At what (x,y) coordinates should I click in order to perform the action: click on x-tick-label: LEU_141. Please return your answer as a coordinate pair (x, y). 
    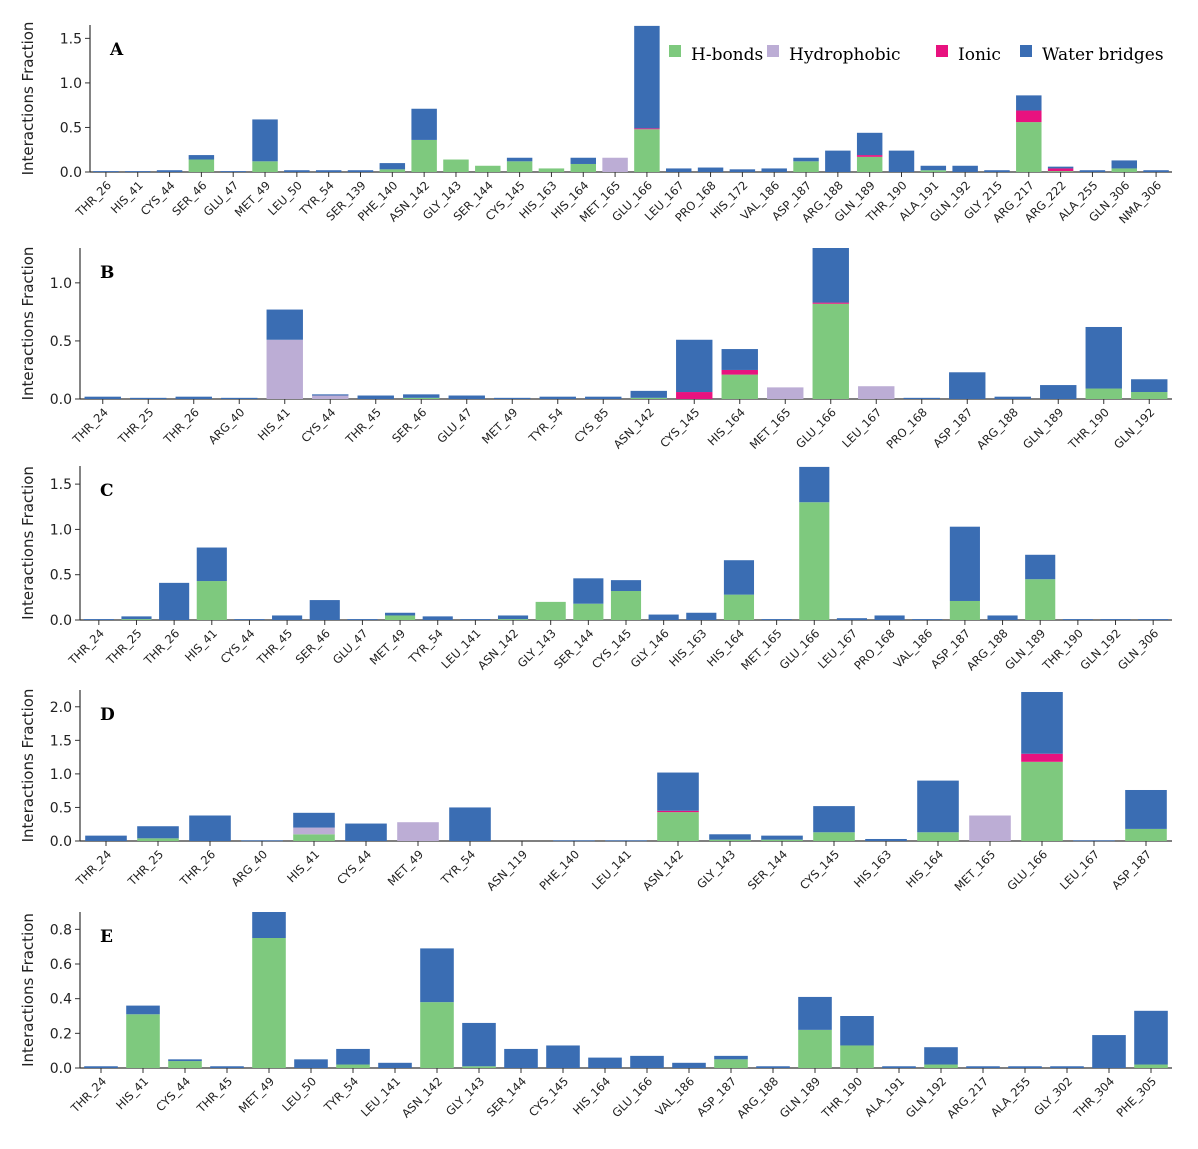
    Looking at the image, I should click on (380, 1096).